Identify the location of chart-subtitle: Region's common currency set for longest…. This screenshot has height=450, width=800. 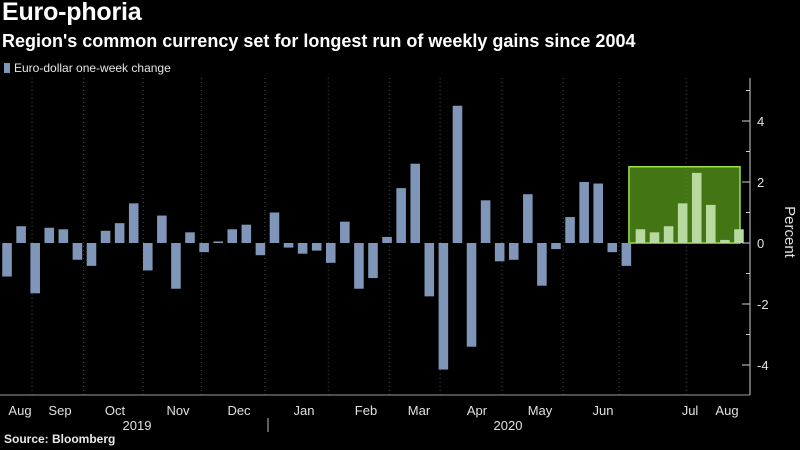
(319, 41).